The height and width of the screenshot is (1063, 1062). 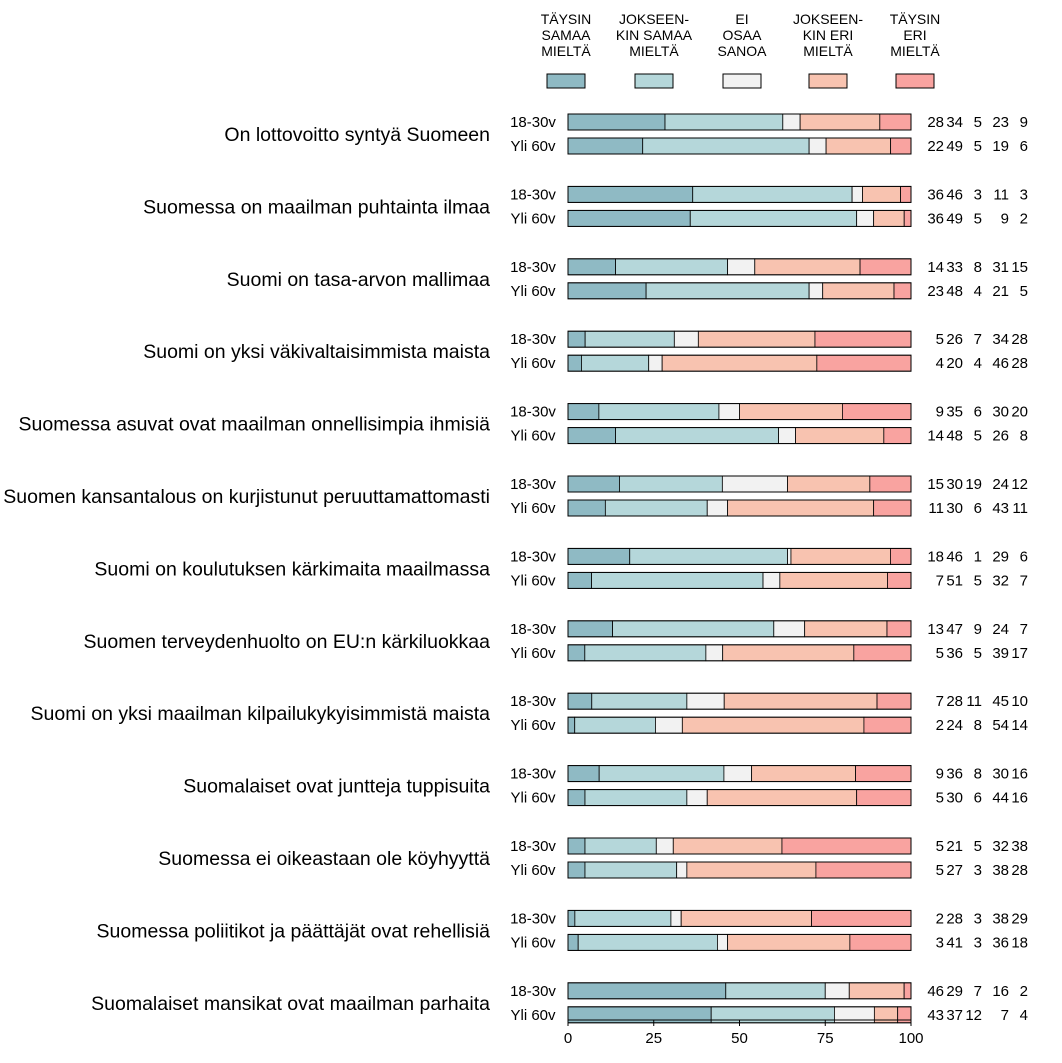 What do you see at coordinates (1019, 701) in the screenshot?
I see `value-label: 10` at bounding box center [1019, 701].